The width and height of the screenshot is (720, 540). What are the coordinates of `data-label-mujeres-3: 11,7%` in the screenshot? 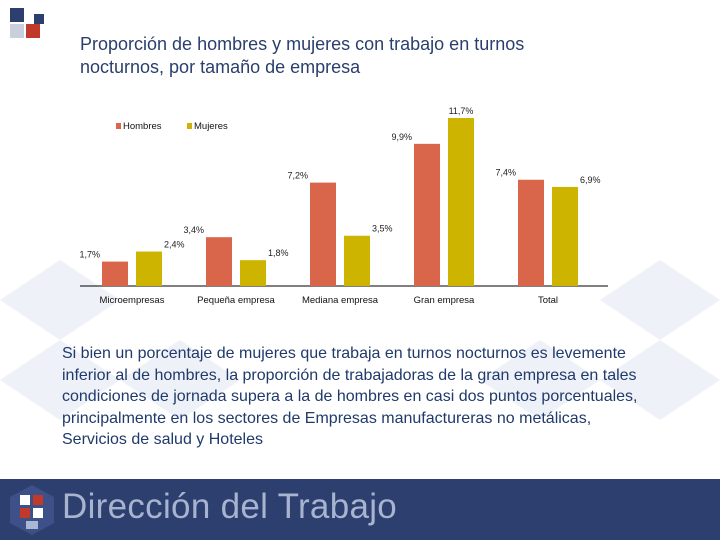 It's located at (461, 111).